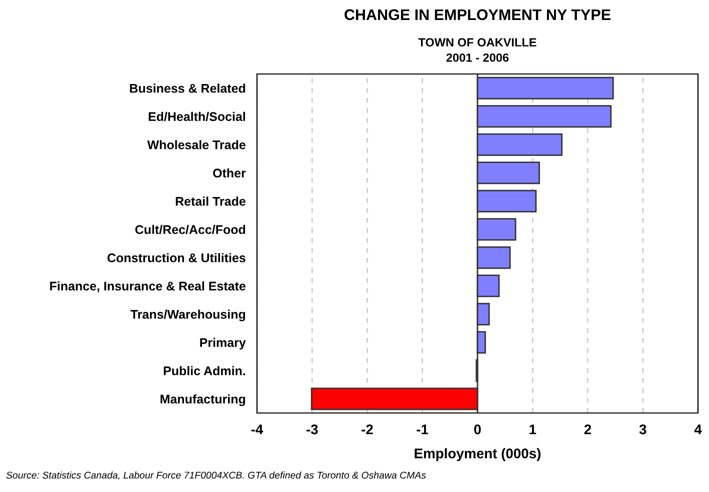 The height and width of the screenshot is (492, 709). I want to click on x-tick-label: -2, so click(367, 429).